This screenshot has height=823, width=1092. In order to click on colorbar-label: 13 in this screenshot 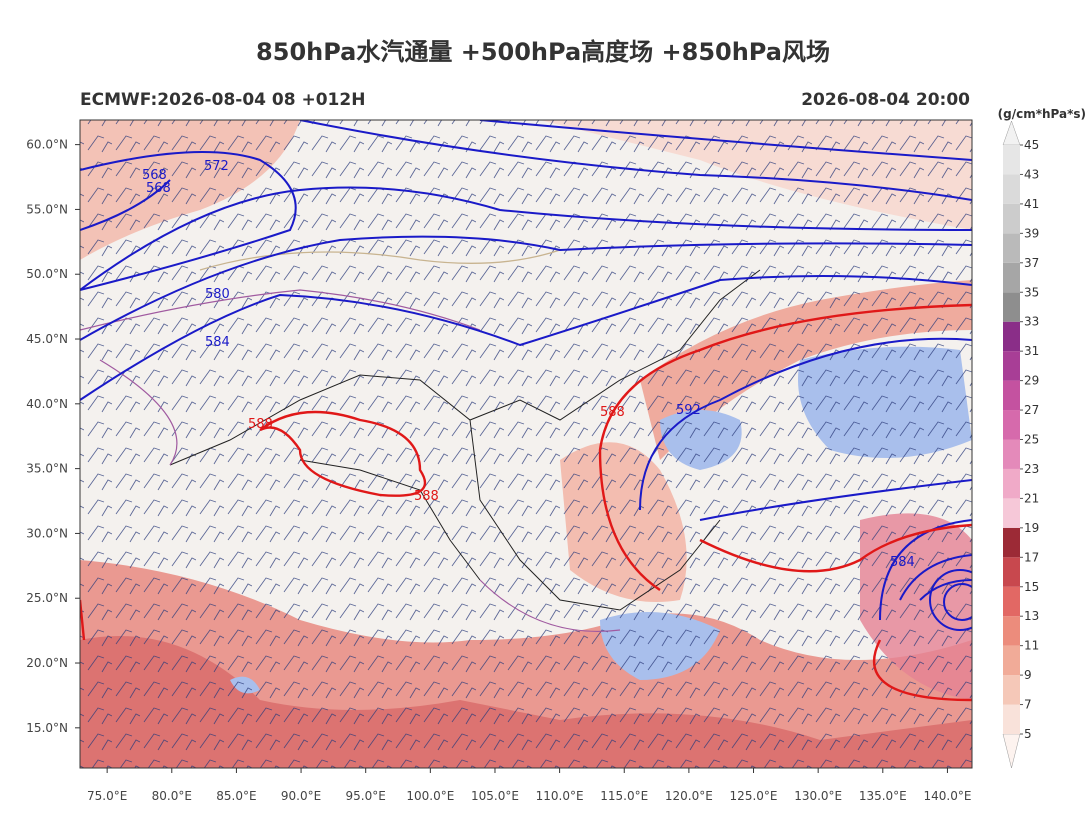, I will do `click(1031, 616)`.